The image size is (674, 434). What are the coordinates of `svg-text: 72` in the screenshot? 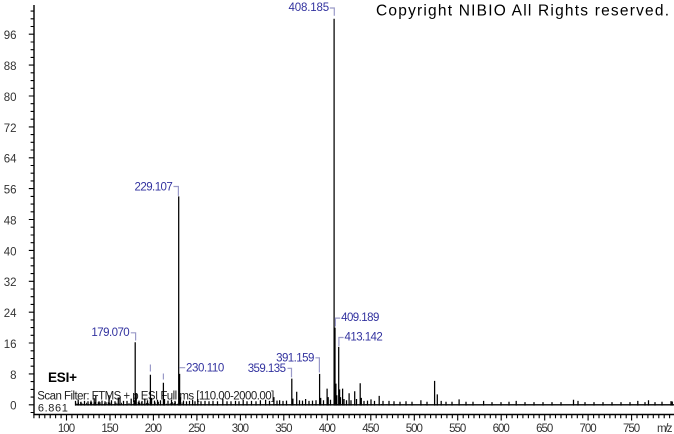 It's located at (10, 129).